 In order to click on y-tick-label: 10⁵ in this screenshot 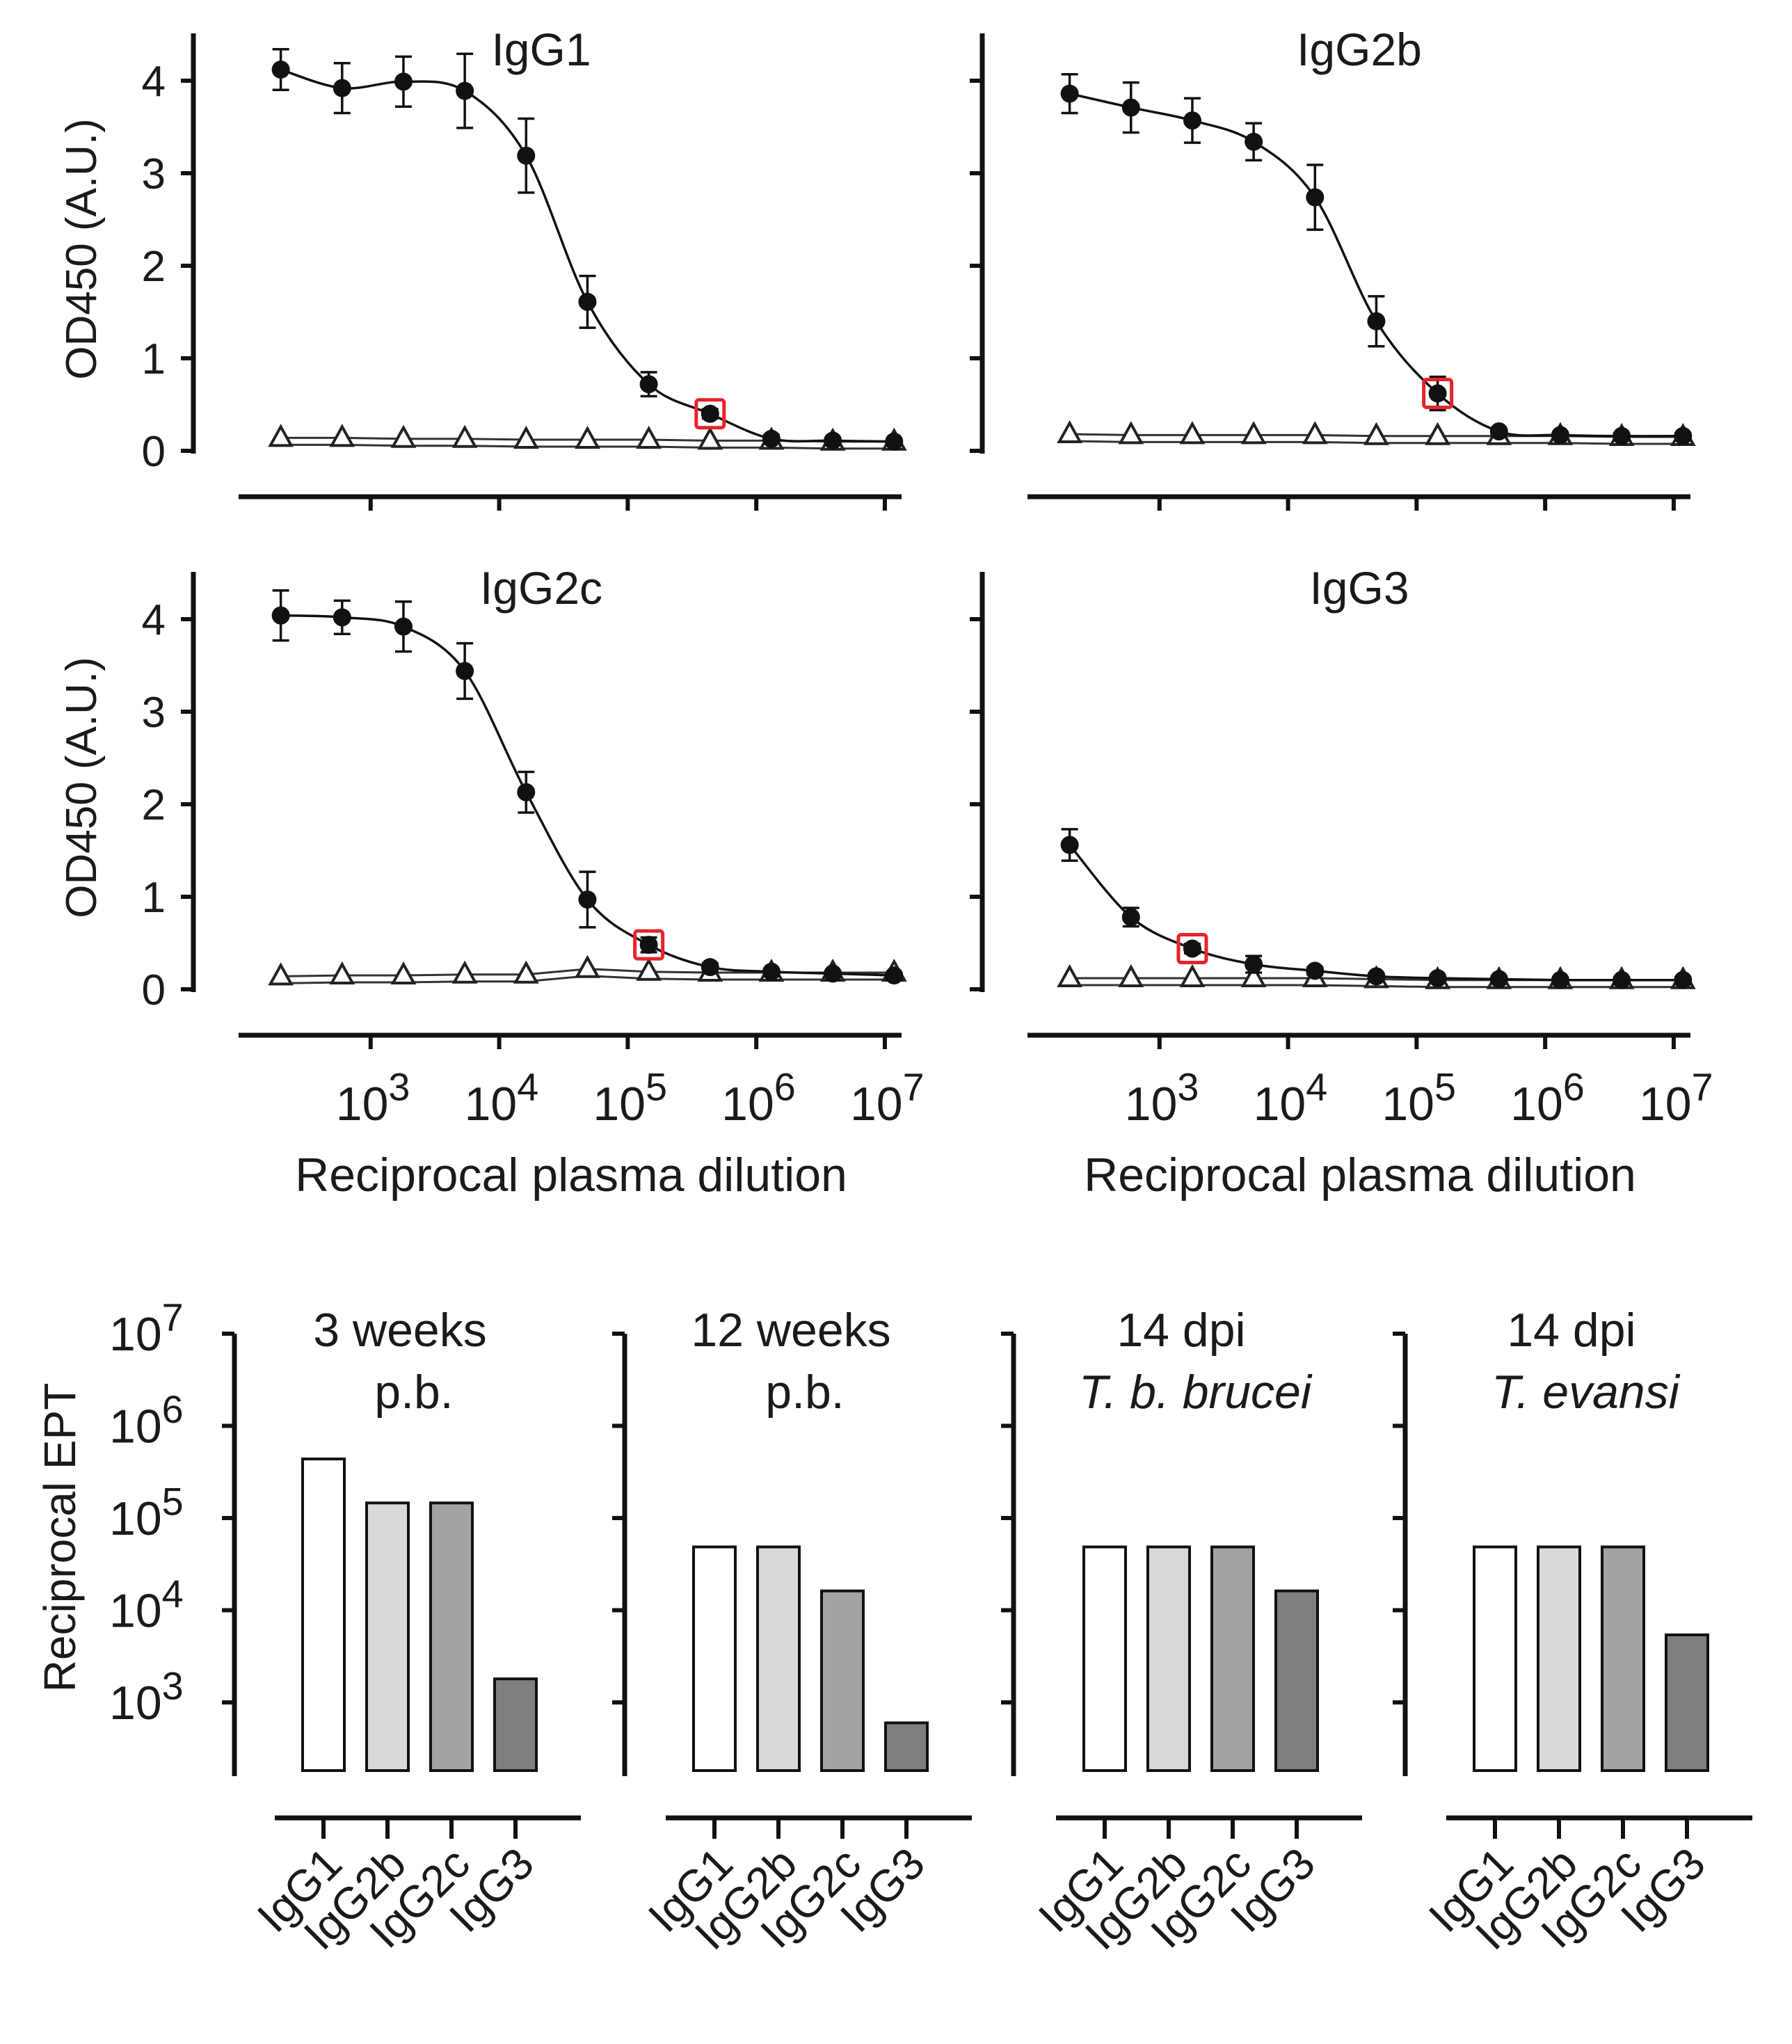, I will do `click(146, 1512)`.